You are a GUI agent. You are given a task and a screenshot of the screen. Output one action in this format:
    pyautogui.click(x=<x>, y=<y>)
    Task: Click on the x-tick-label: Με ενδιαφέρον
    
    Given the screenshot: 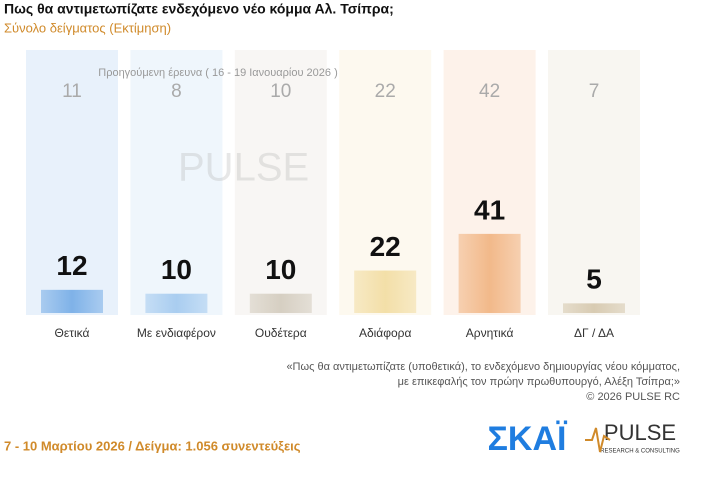 What is the action you would take?
    pyautogui.click(x=176, y=333)
    